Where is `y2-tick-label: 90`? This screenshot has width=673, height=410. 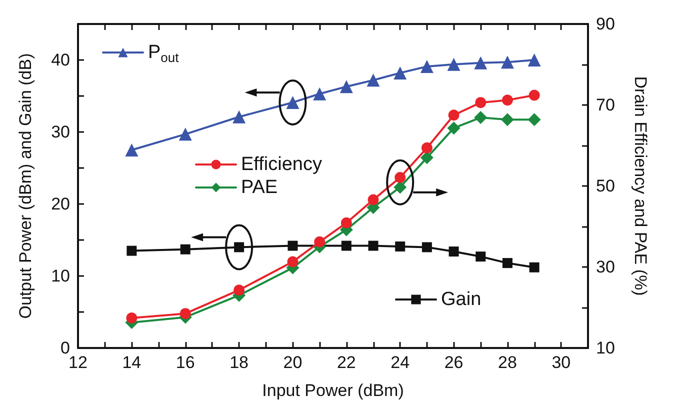
y2-tick-label: 90 is located at coordinates (605, 24).